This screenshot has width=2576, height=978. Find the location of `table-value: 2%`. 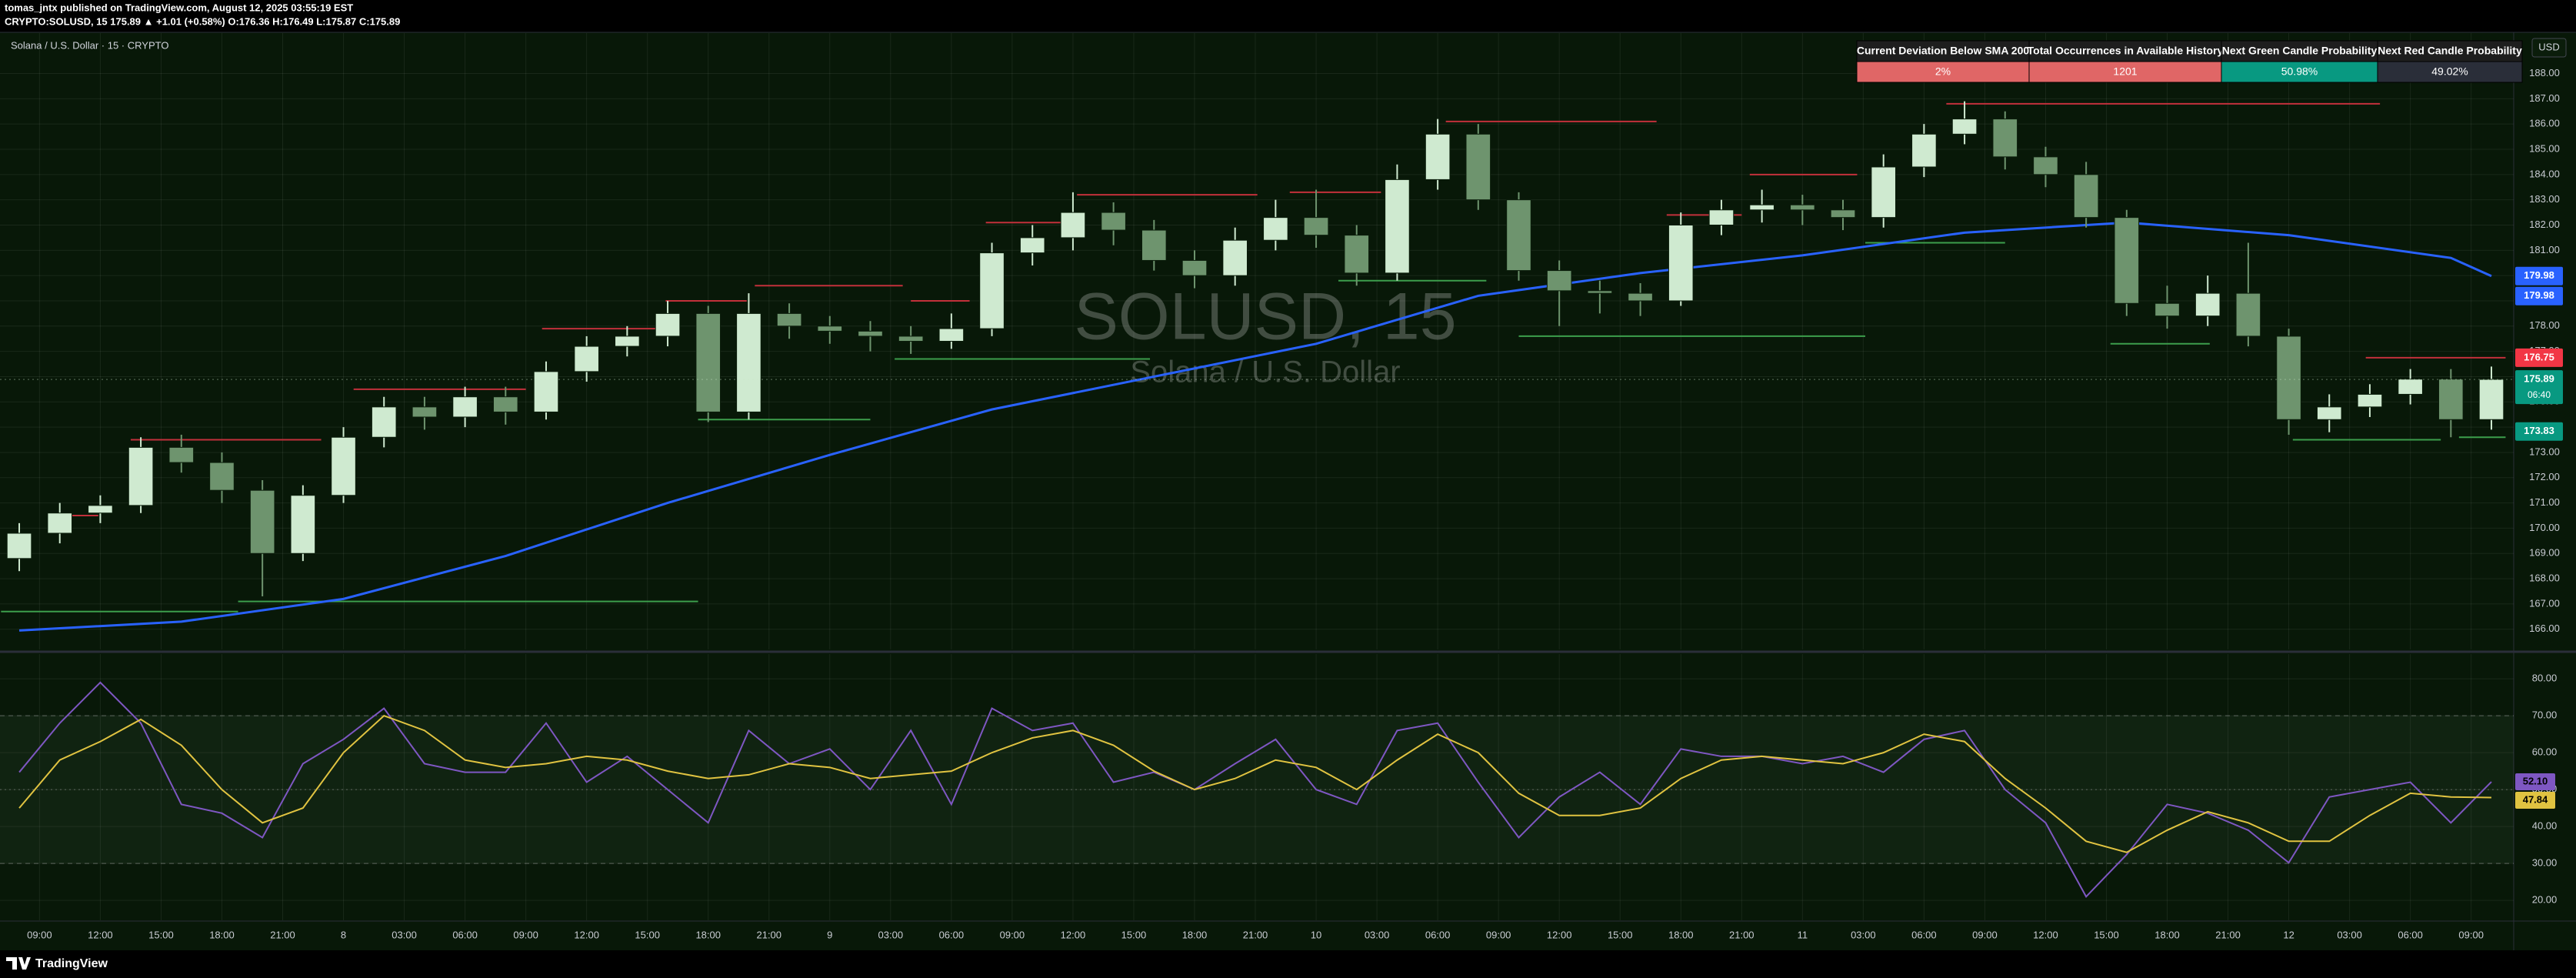

table-value: 2% is located at coordinates (1943, 71).